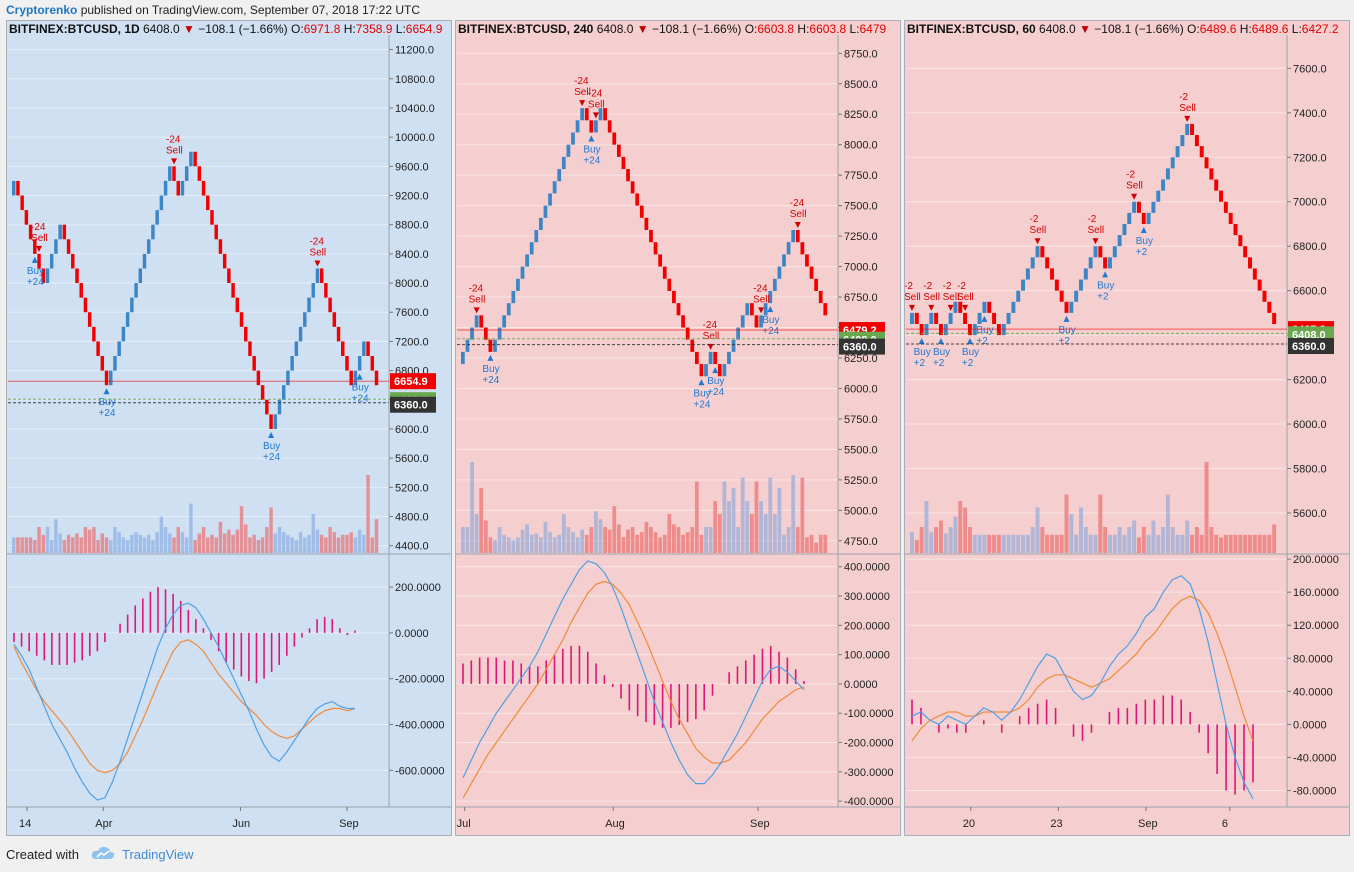 The width and height of the screenshot is (1354, 872). What do you see at coordinates (158, 854) in the screenshot?
I see `tradingview-link: TradingView` at bounding box center [158, 854].